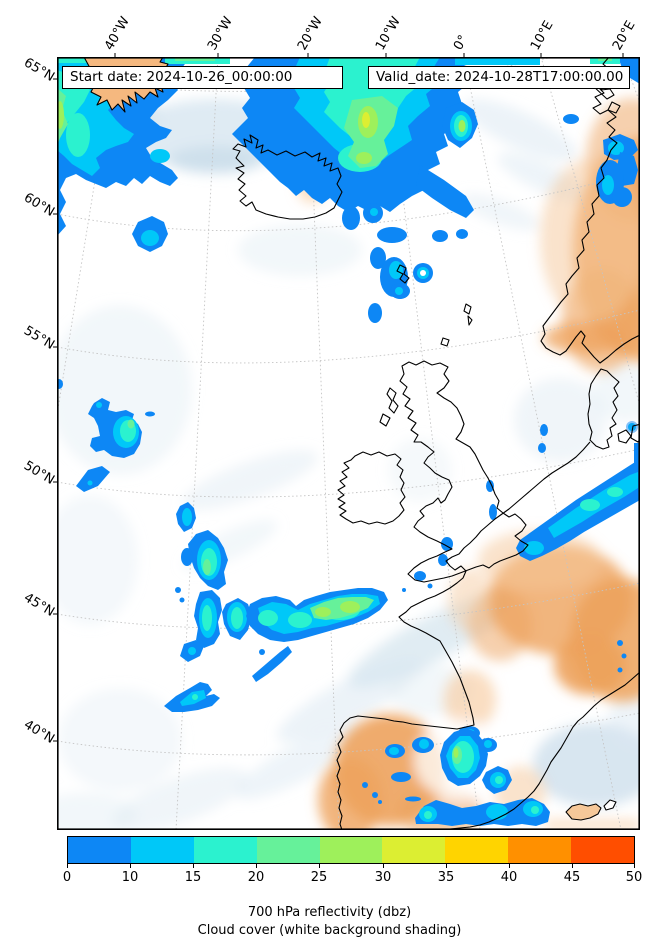 The height and width of the screenshot is (943, 659). I want to click on coast-great-britain, so click(464, 471).